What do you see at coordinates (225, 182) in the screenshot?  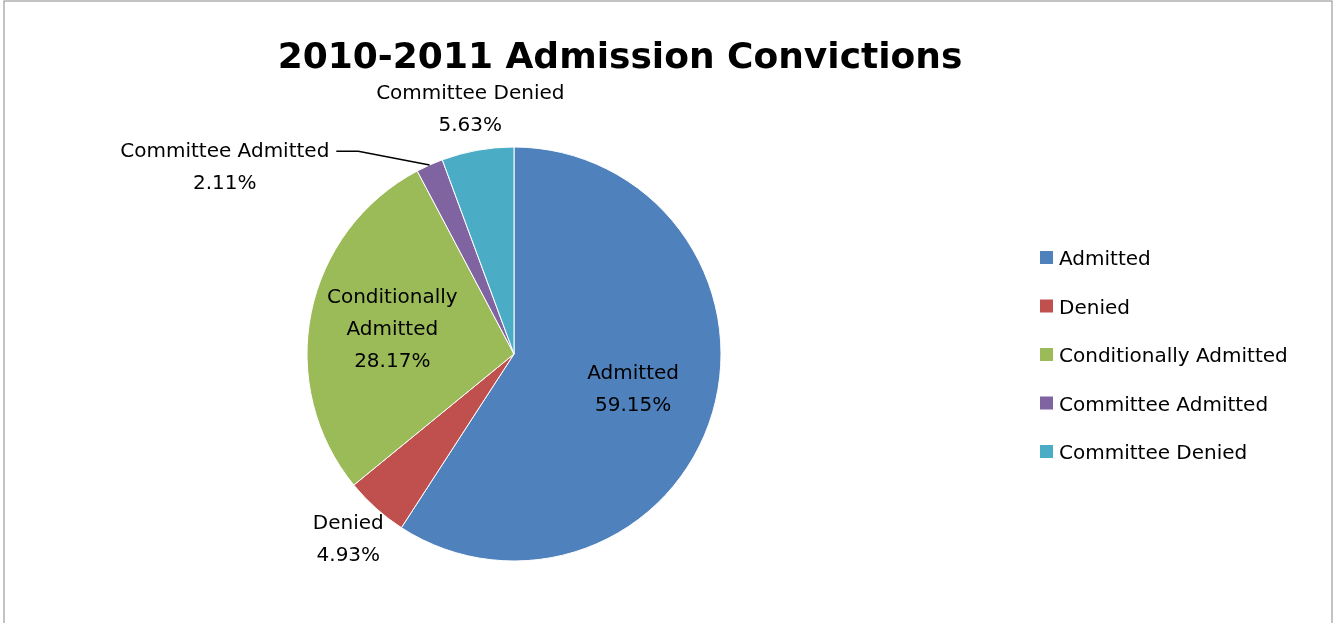 I see `data-label: 2.11%` at bounding box center [225, 182].